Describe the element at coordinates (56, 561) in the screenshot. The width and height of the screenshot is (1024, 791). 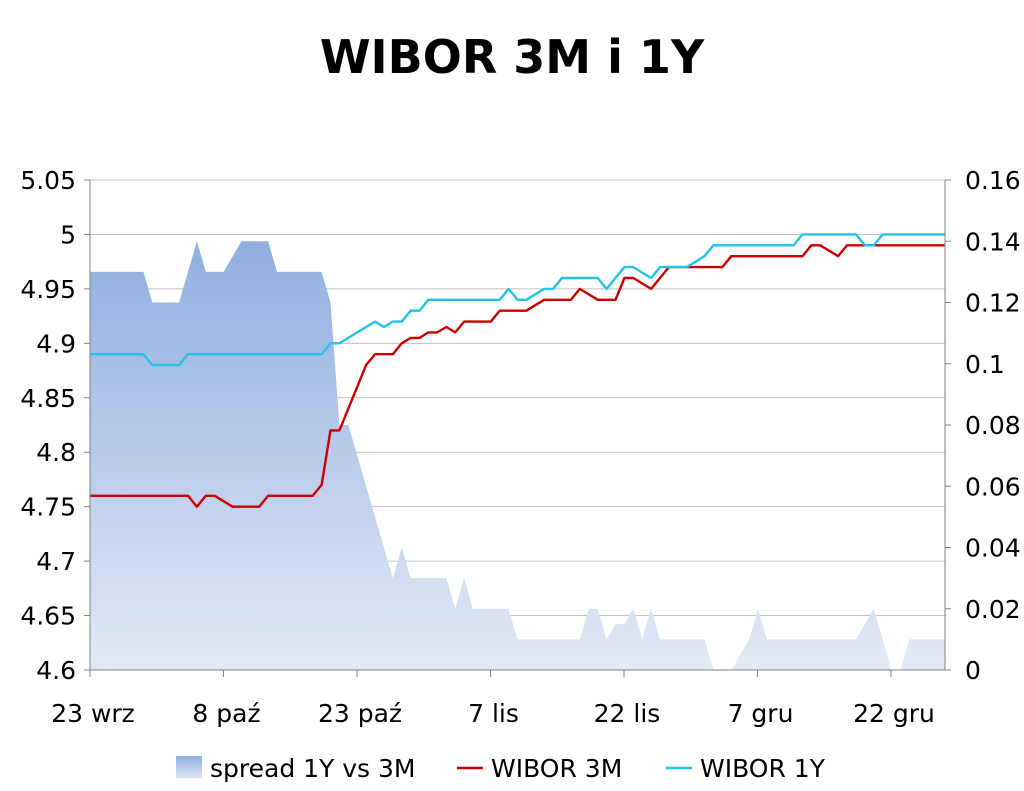
I see `left-tick-label: 4.7` at that location.